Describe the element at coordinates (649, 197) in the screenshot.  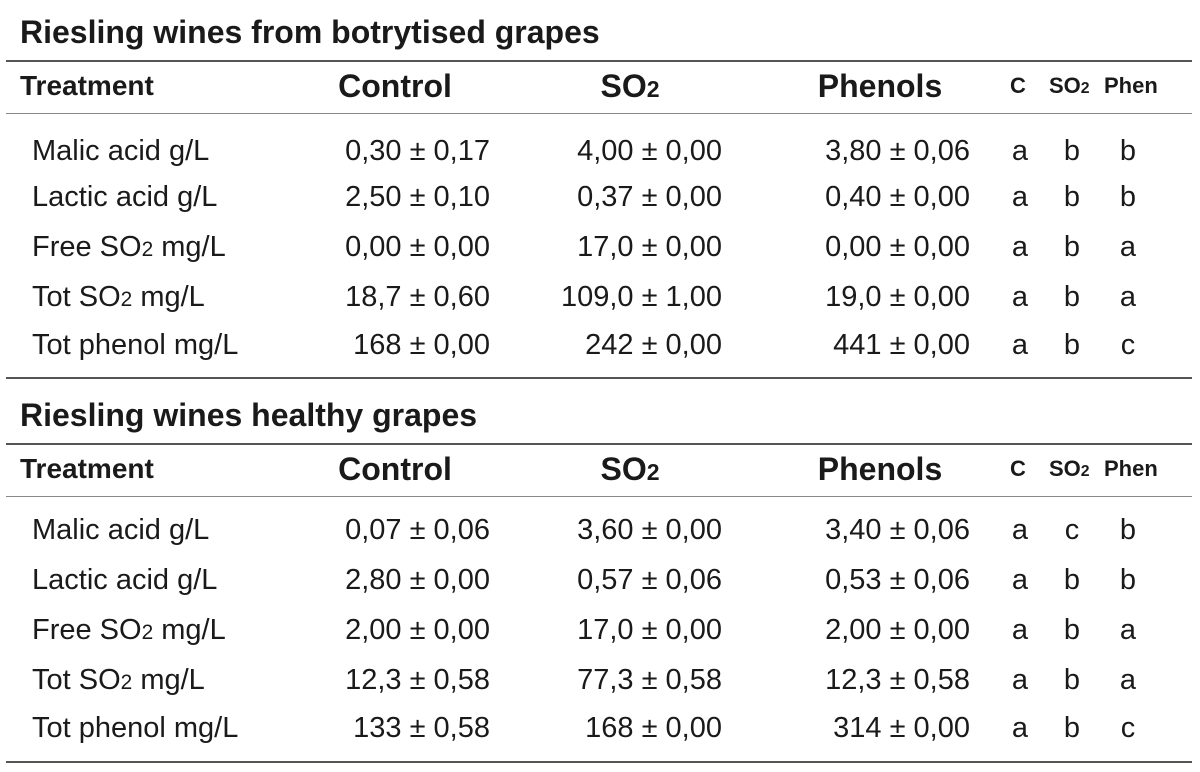
I see `cell-so2: 0,37 ± 0,00` at that location.